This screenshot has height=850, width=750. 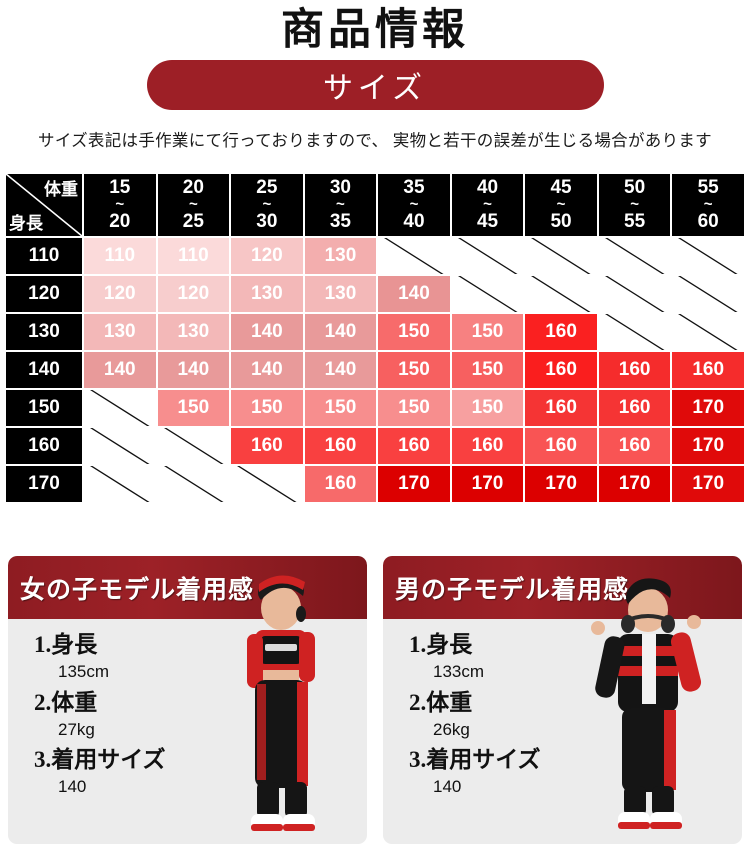 What do you see at coordinates (708, 187) in the screenshot?
I see `weight-from: 55` at bounding box center [708, 187].